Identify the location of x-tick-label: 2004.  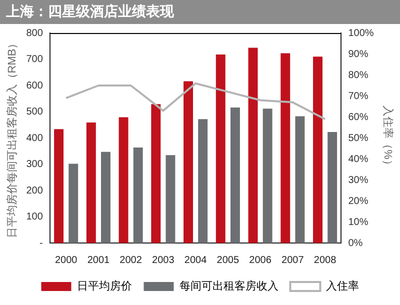
(196, 260).